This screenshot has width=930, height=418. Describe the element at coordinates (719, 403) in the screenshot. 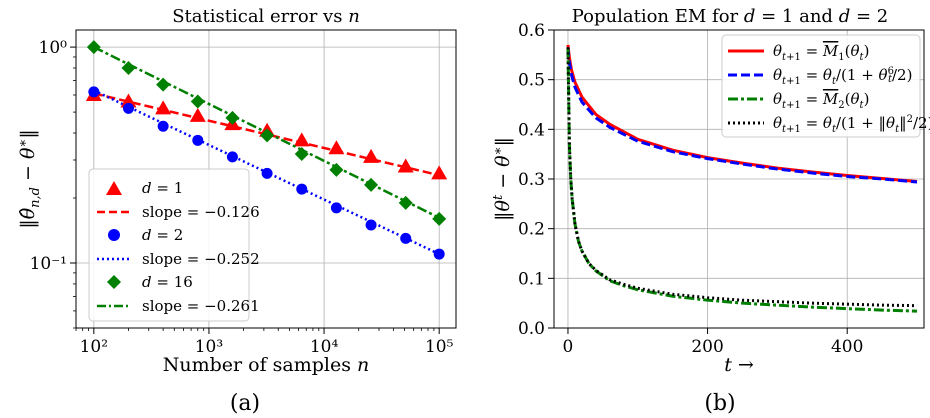

I see `panel-b-caption: (b)` at that location.